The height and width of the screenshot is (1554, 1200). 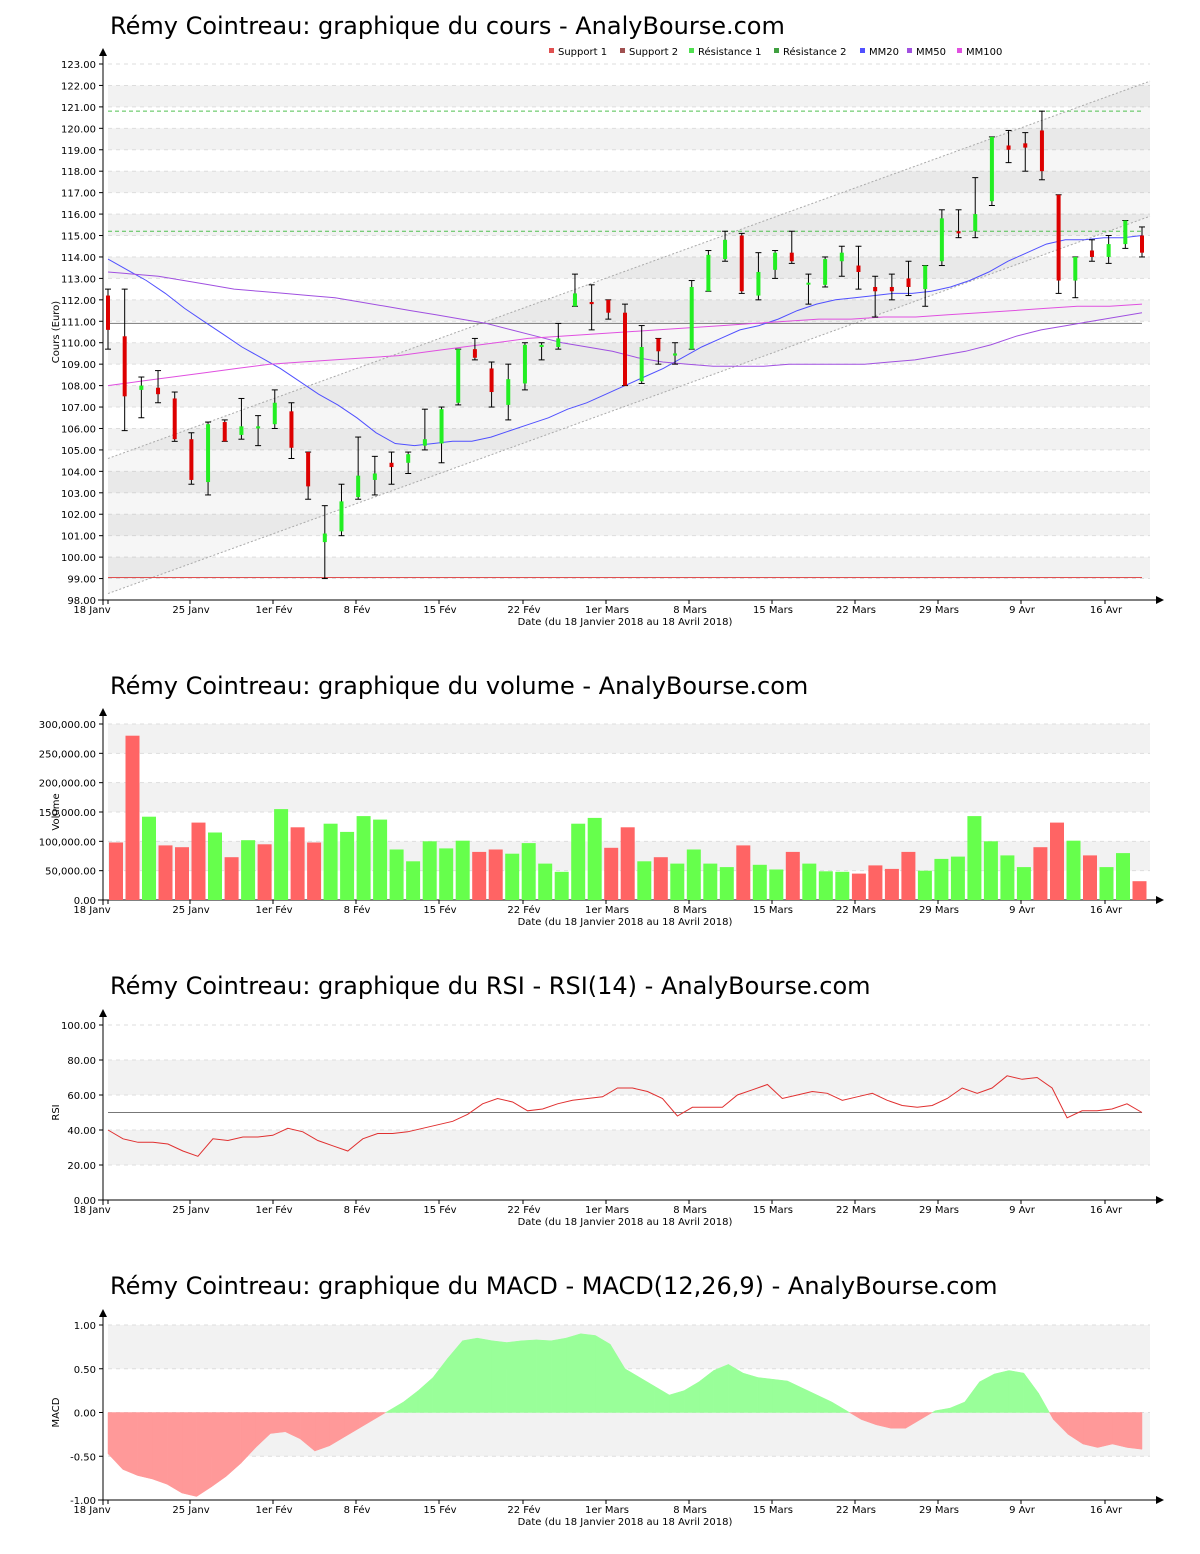 What do you see at coordinates (814, 52) in the screenshot?
I see `legend-label: Résistance 2` at bounding box center [814, 52].